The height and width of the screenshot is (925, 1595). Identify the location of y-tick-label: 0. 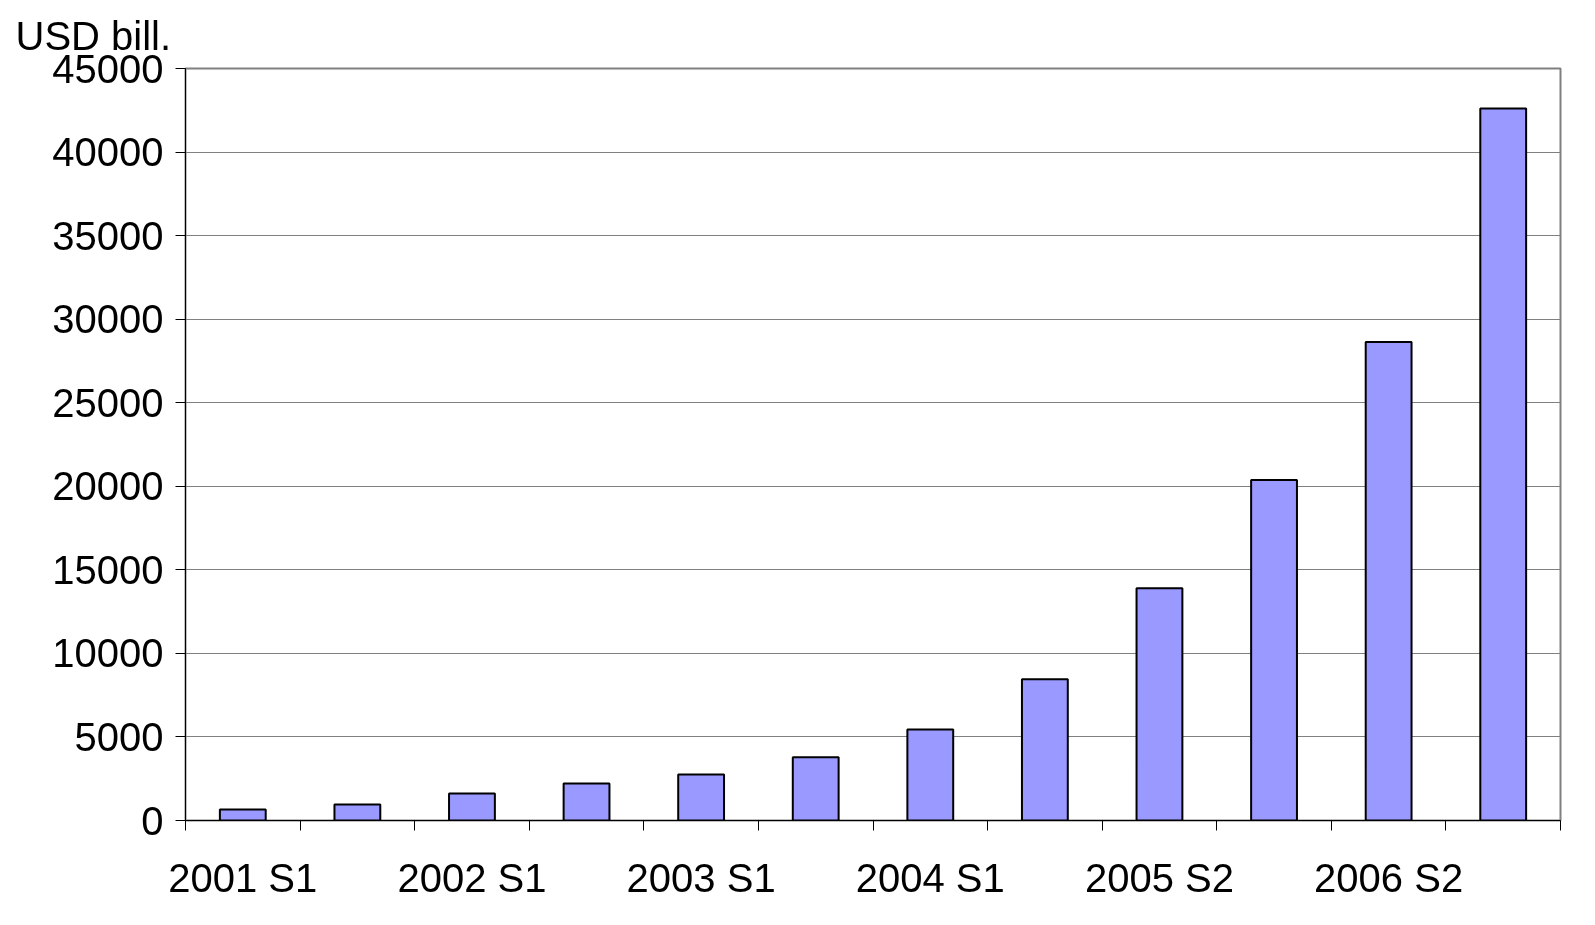
(152, 820).